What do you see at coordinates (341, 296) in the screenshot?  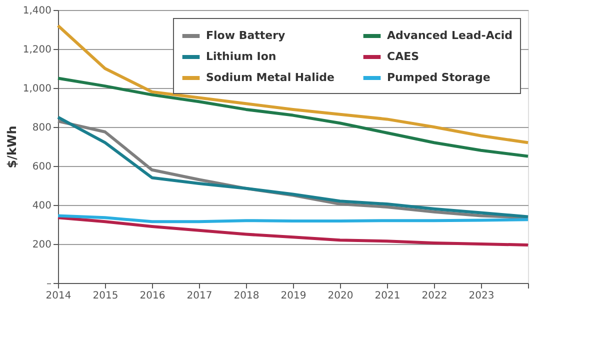 I see `x-tick-label: 2020` at bounding box center [341, 296].